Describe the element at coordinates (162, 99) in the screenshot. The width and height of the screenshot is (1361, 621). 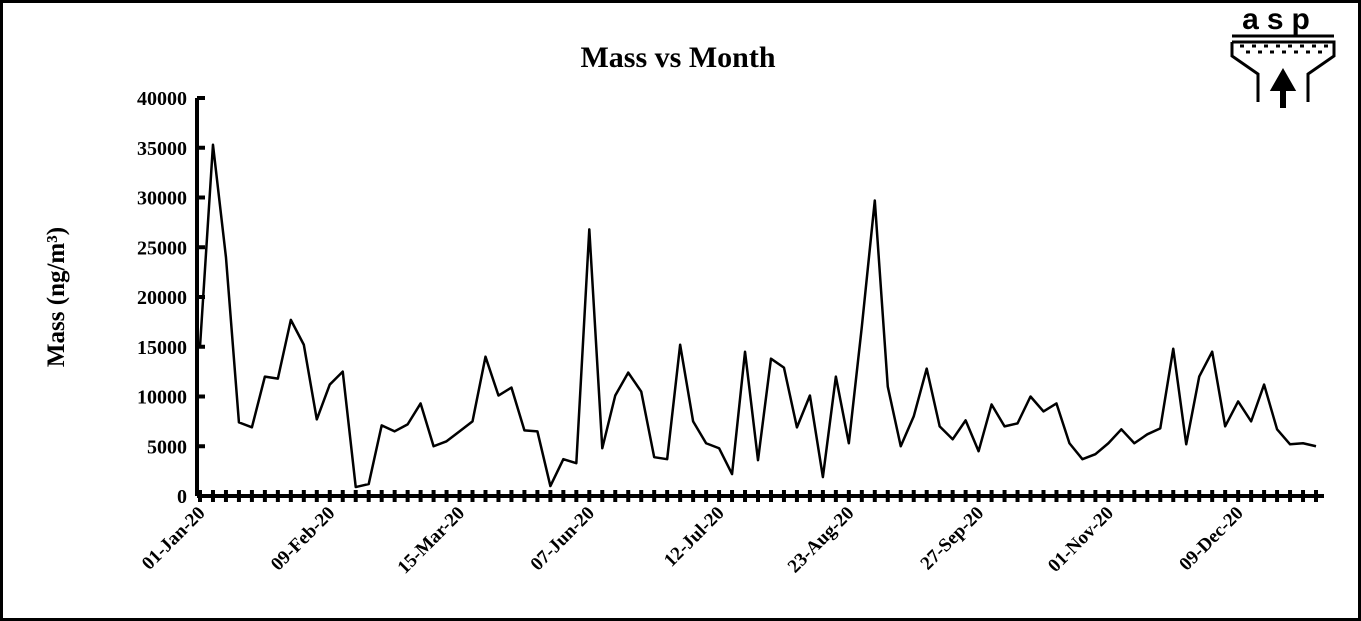
I see `y-tick-label: 40000` at that location.